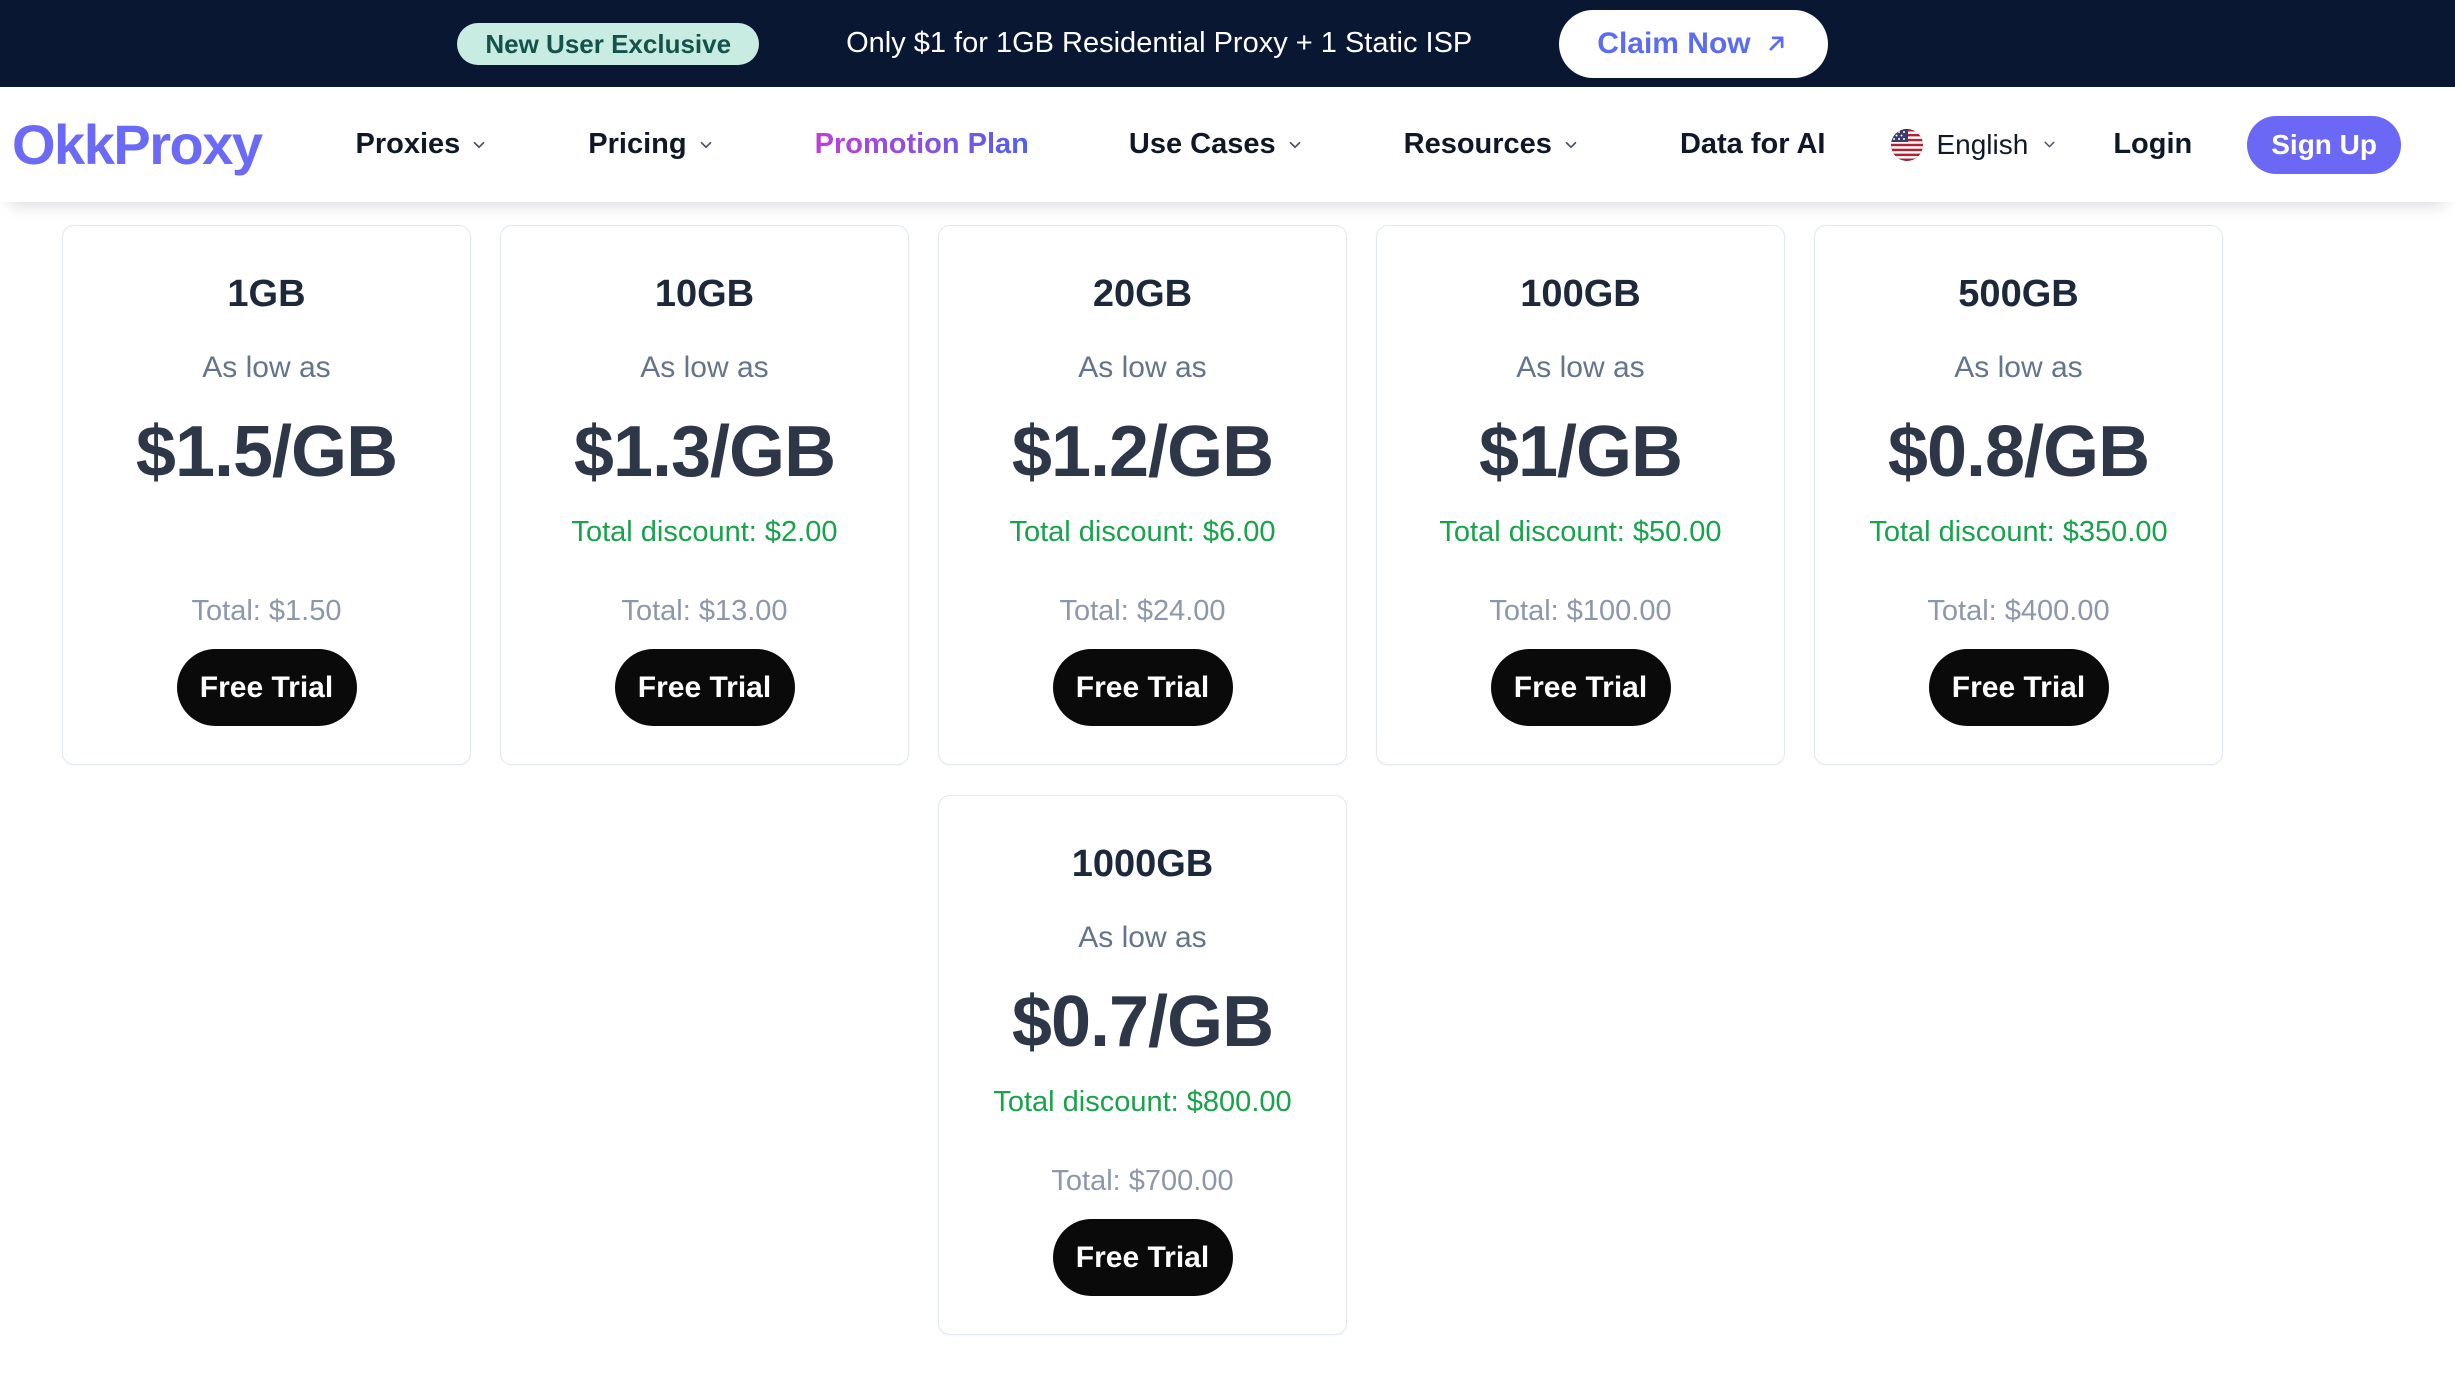 This screenshot has width=2455, height=1384. What do you see at coordinates (2018, 532) in the screenshot?
I see `plan-discount: Total discount: $350.00` at bounding box center [2018, 532].